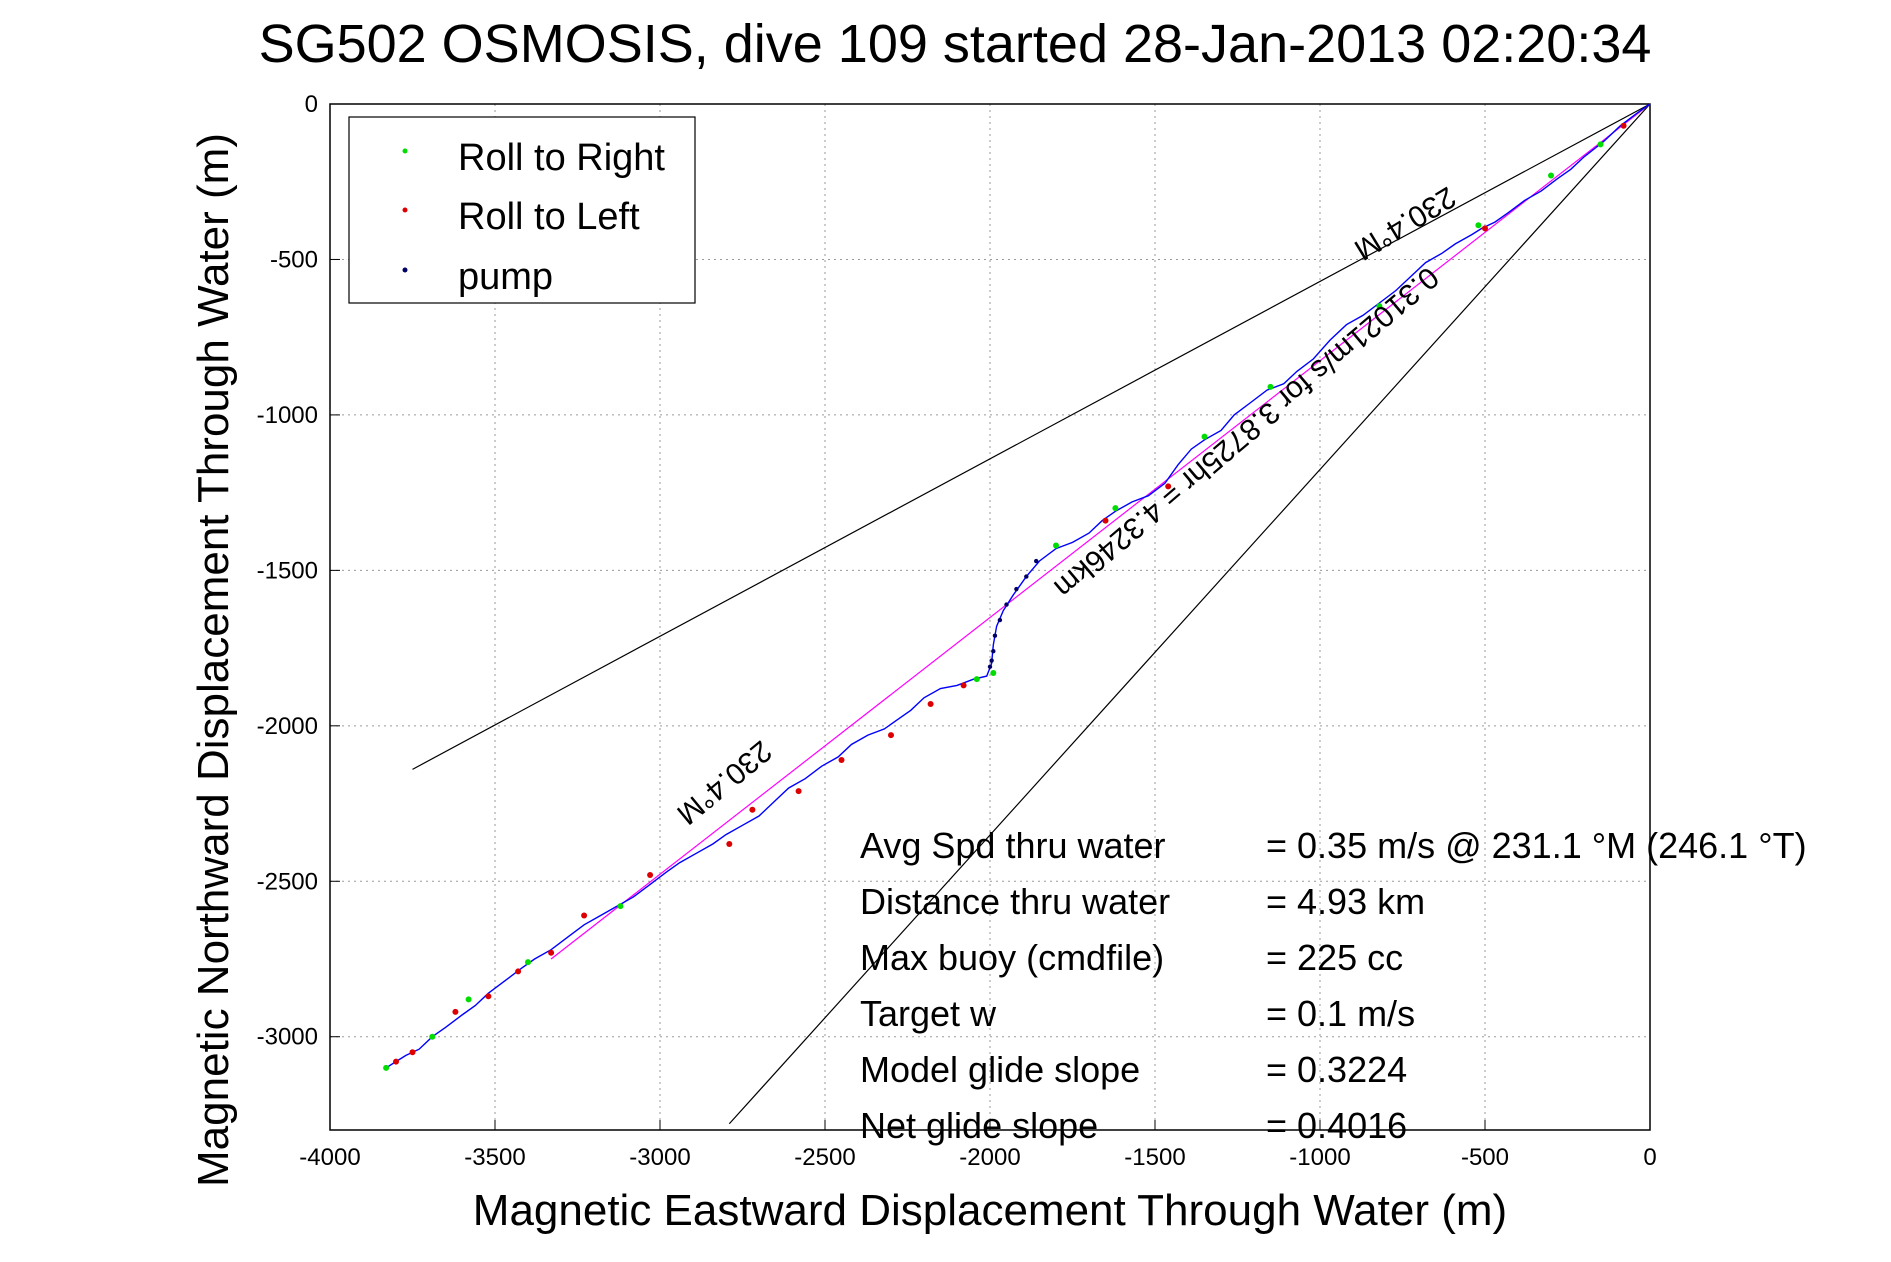 This screenshot has height=1262, width=1891. I want to click on x-tick-label: -3500, so click(494, 1157).